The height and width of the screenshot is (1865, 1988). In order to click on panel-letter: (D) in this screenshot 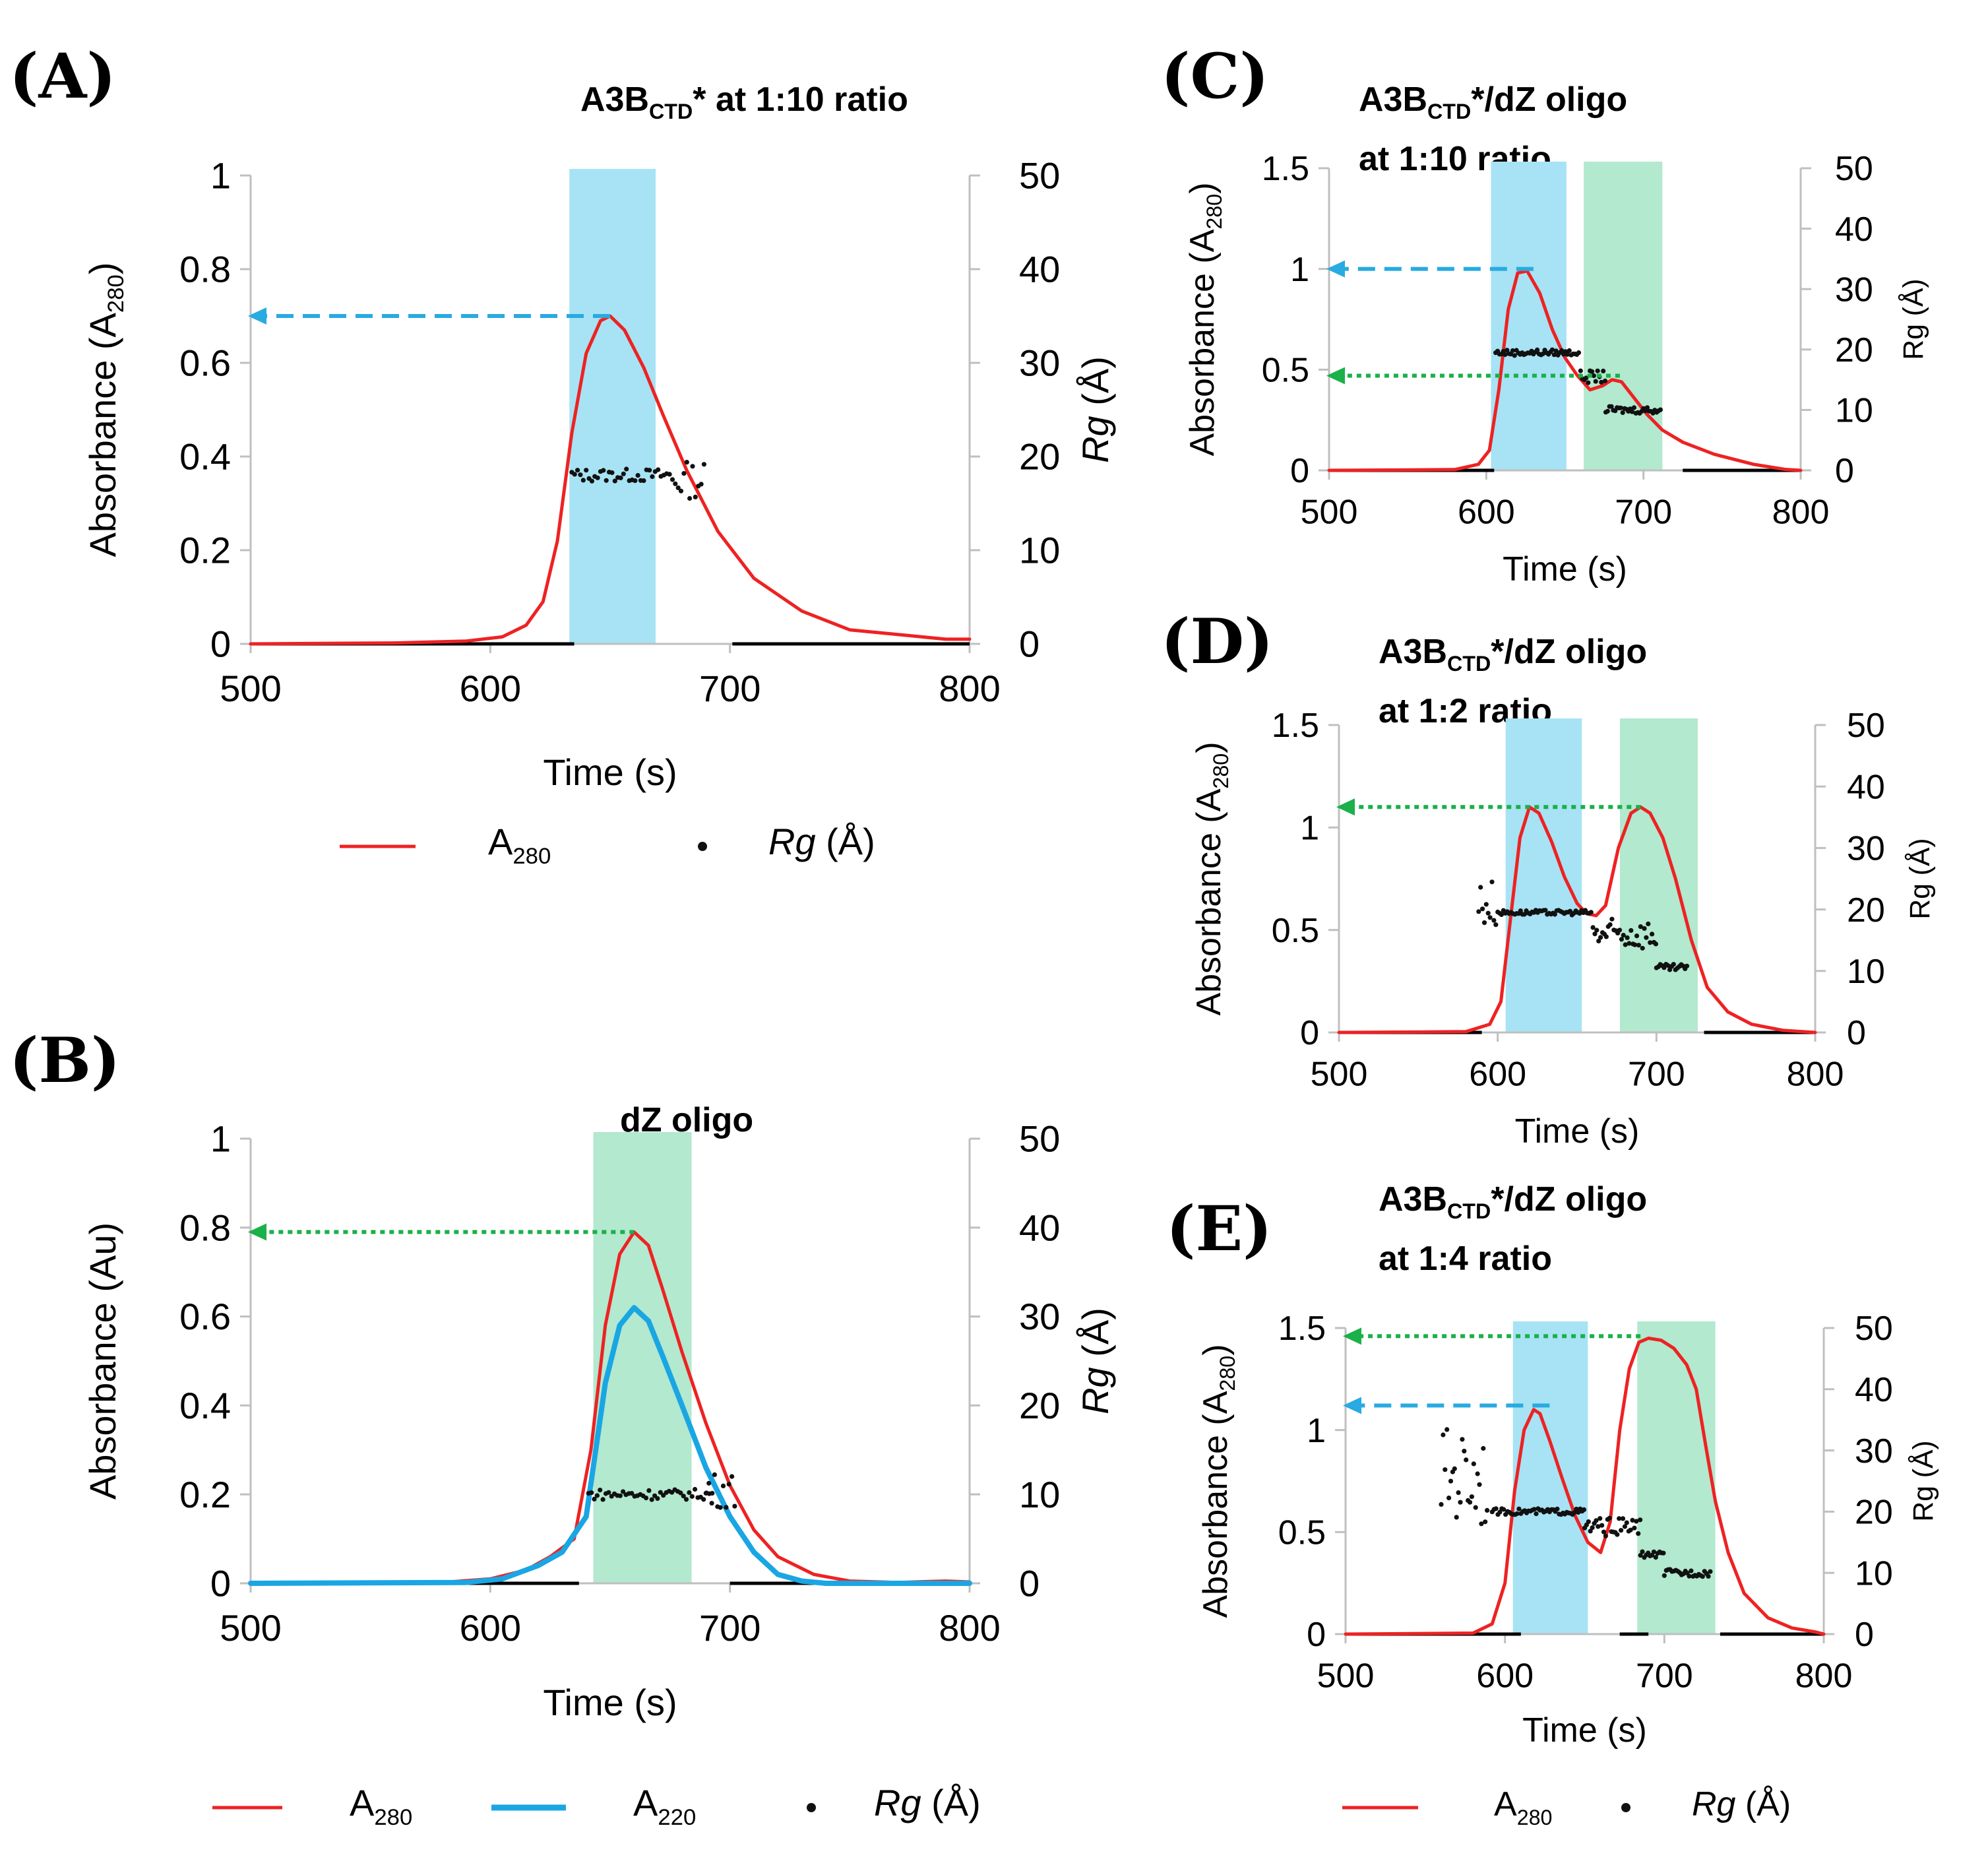, I will do `click(1217, 642)`.